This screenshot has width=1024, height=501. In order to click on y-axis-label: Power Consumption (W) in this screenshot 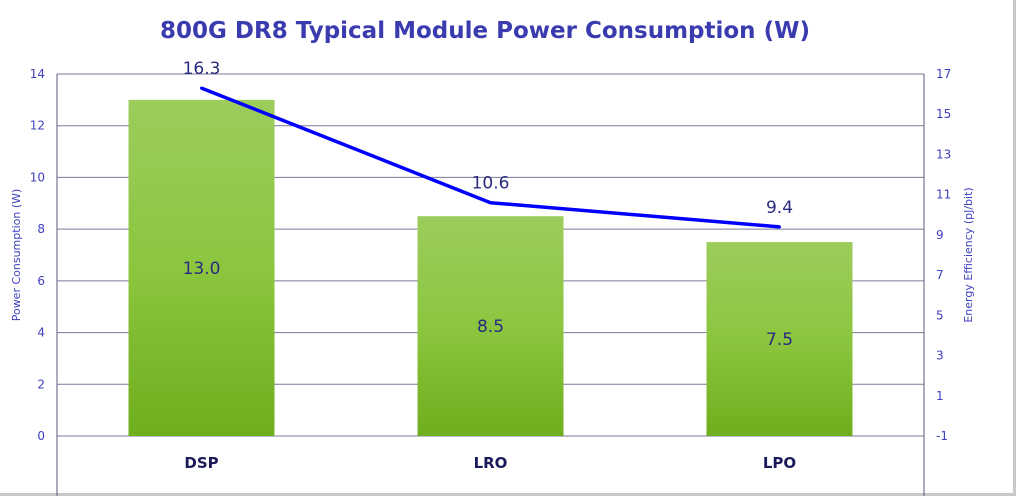, I will do `click(16, 255)`.